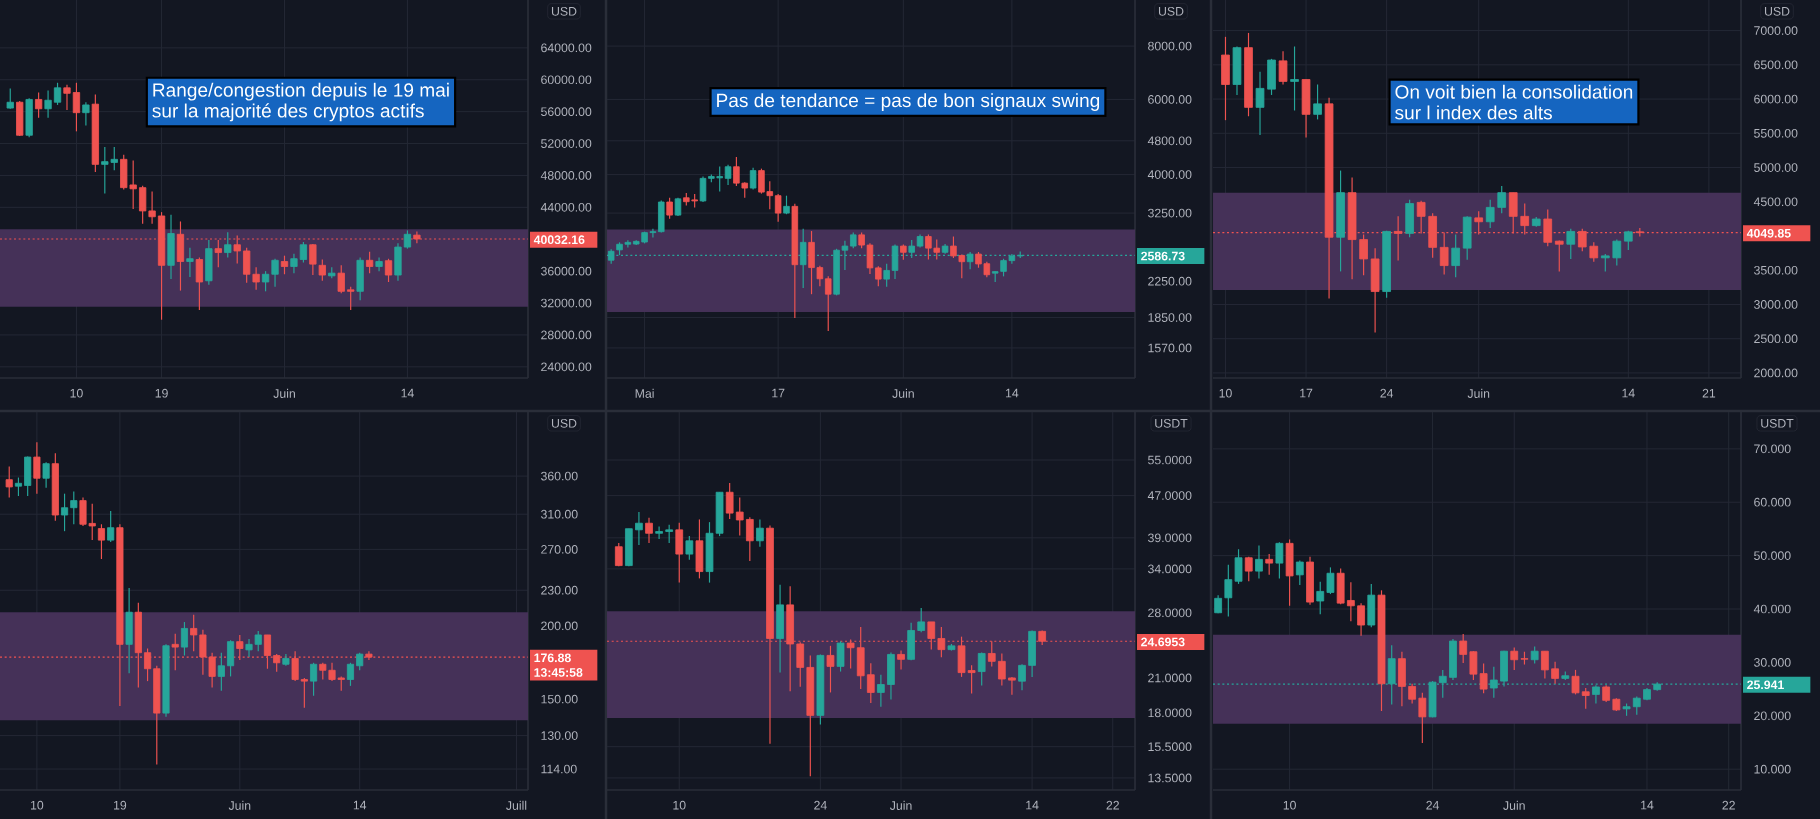  What do you see at coordinates (1772, 662) in the screenshot?
I see `y-tick-label: 30.000` at bounding box center [1772, 662].